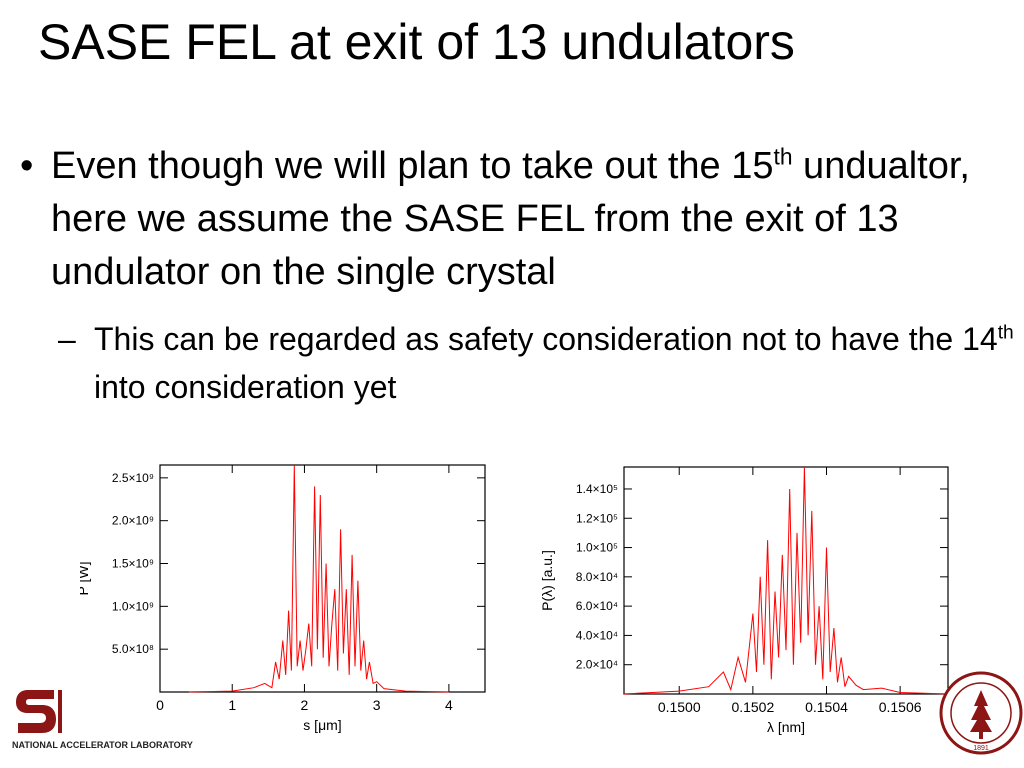  What do you see at coordinates (133, 521) in the screenshot?
I see `y-tick-label: 2.0×10⁹` at bounding box center [133, 521].